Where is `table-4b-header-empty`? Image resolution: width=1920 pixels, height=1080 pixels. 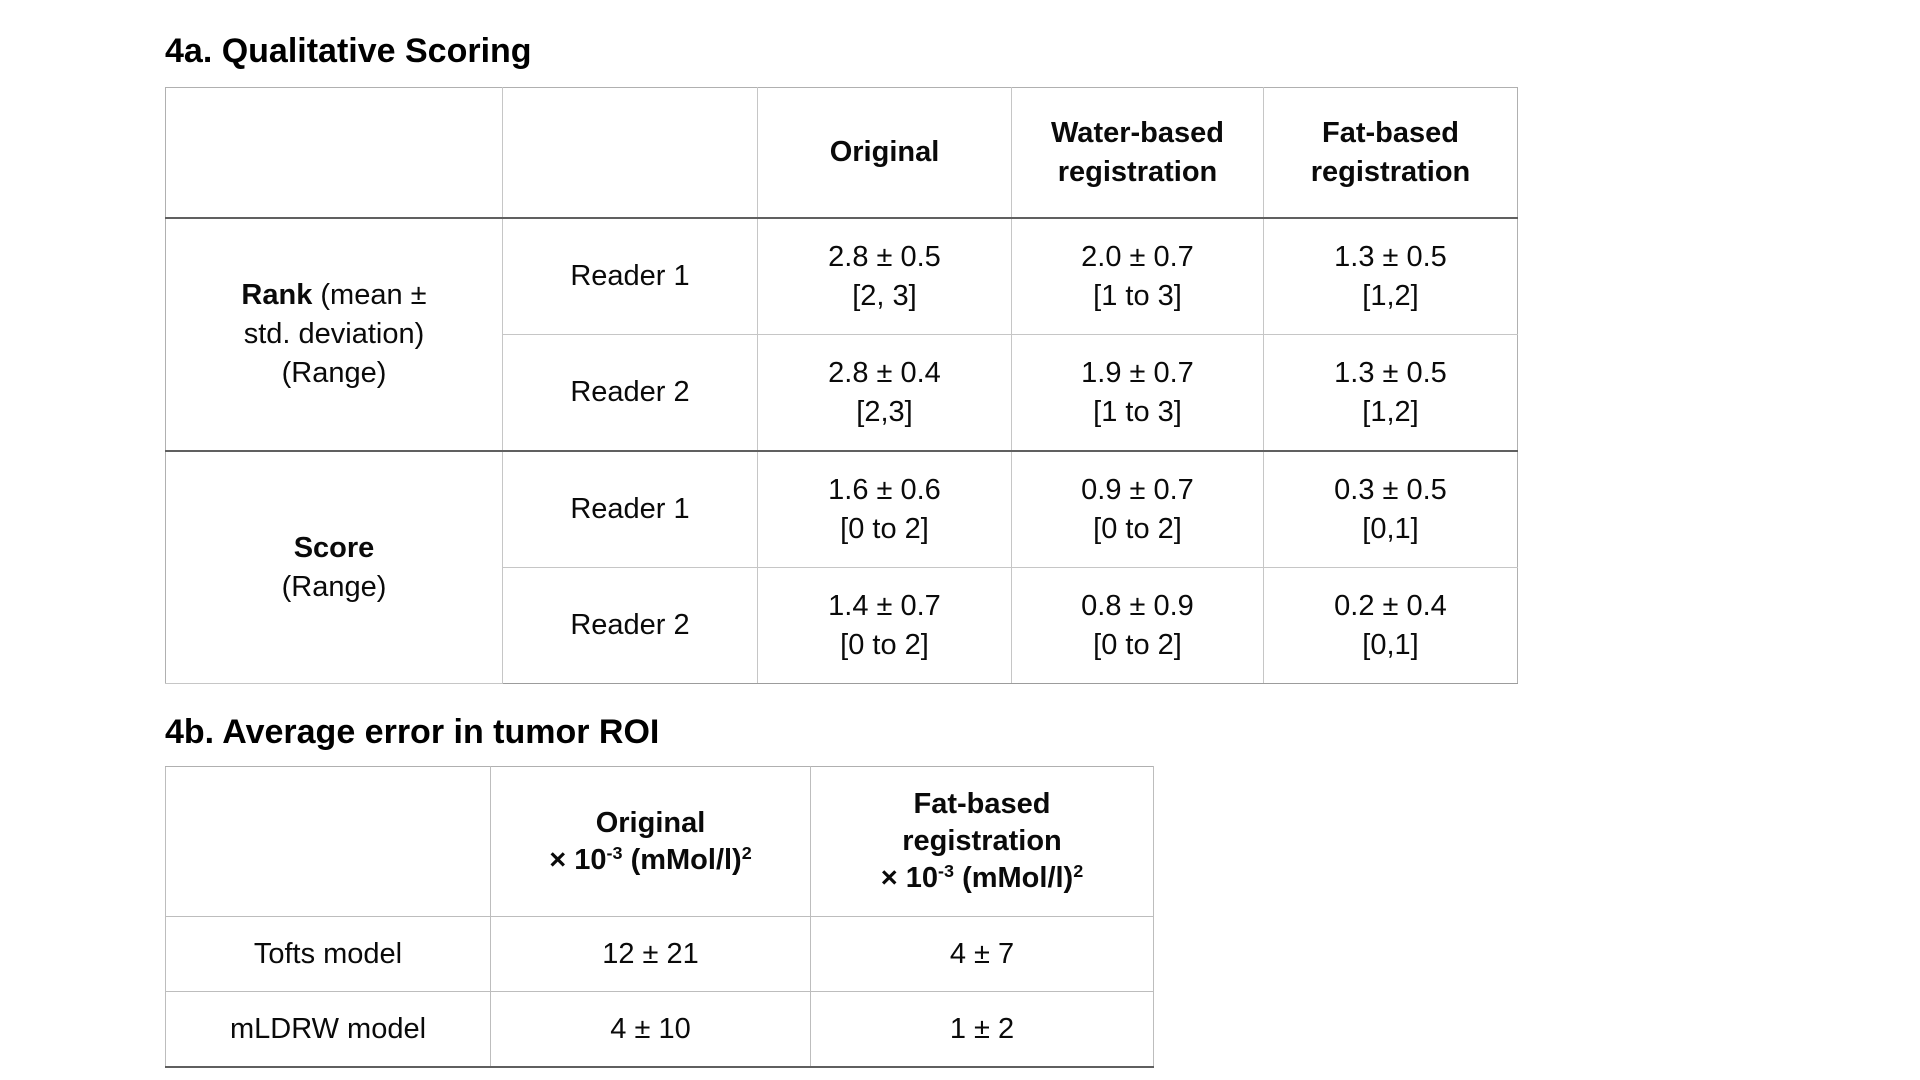
table-4b-header-empty is located at coordinates (328, 841).